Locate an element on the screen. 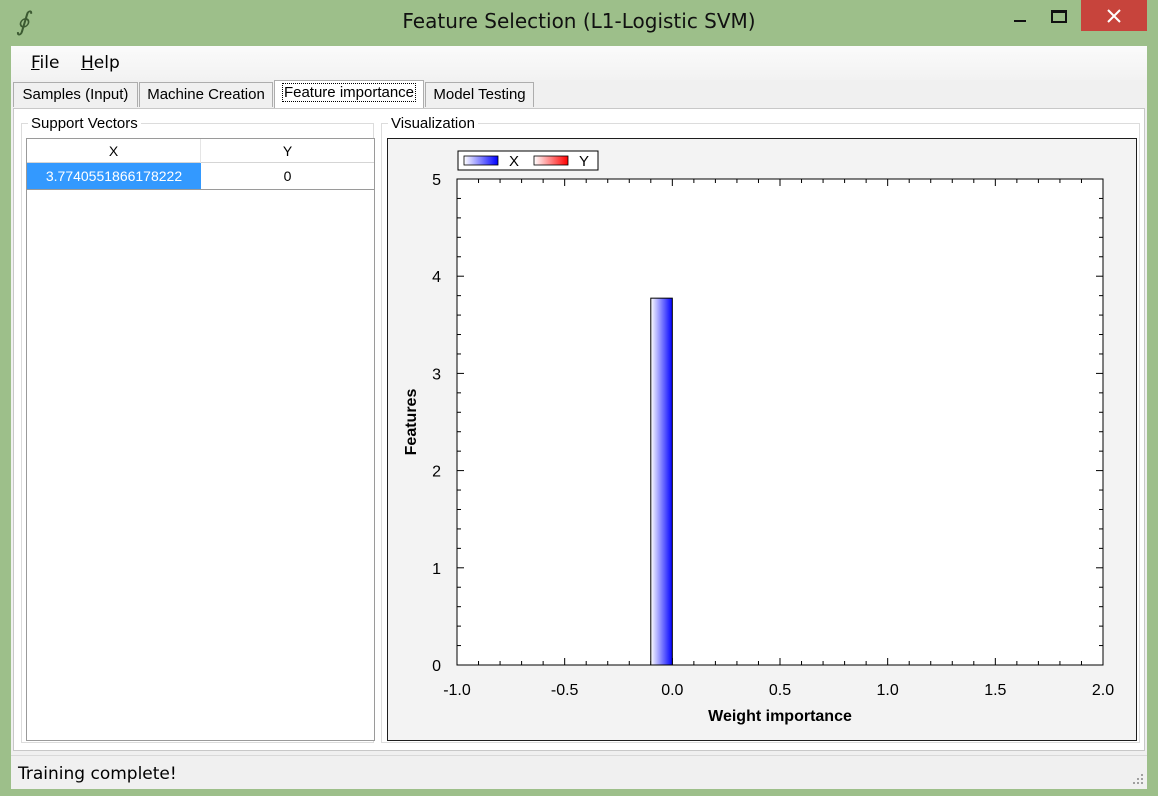 The height and width of the screenshot is (796, 1158). grid-header: X Y is located at coordinates (200, 151).